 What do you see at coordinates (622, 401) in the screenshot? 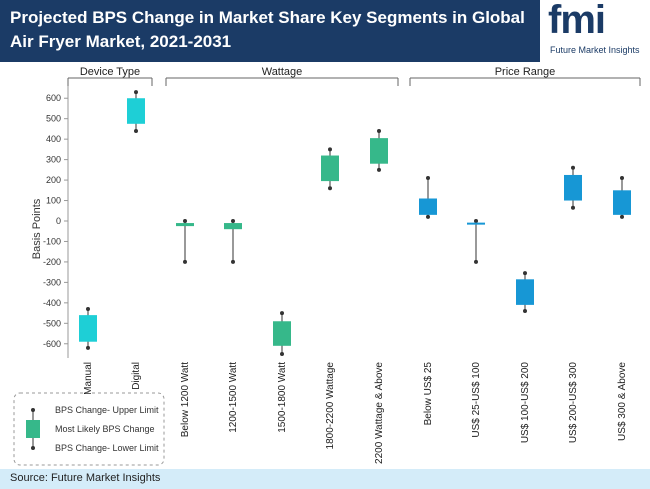
I see `category-label: US$ 300 & Above` at bounding box center [622, 401].